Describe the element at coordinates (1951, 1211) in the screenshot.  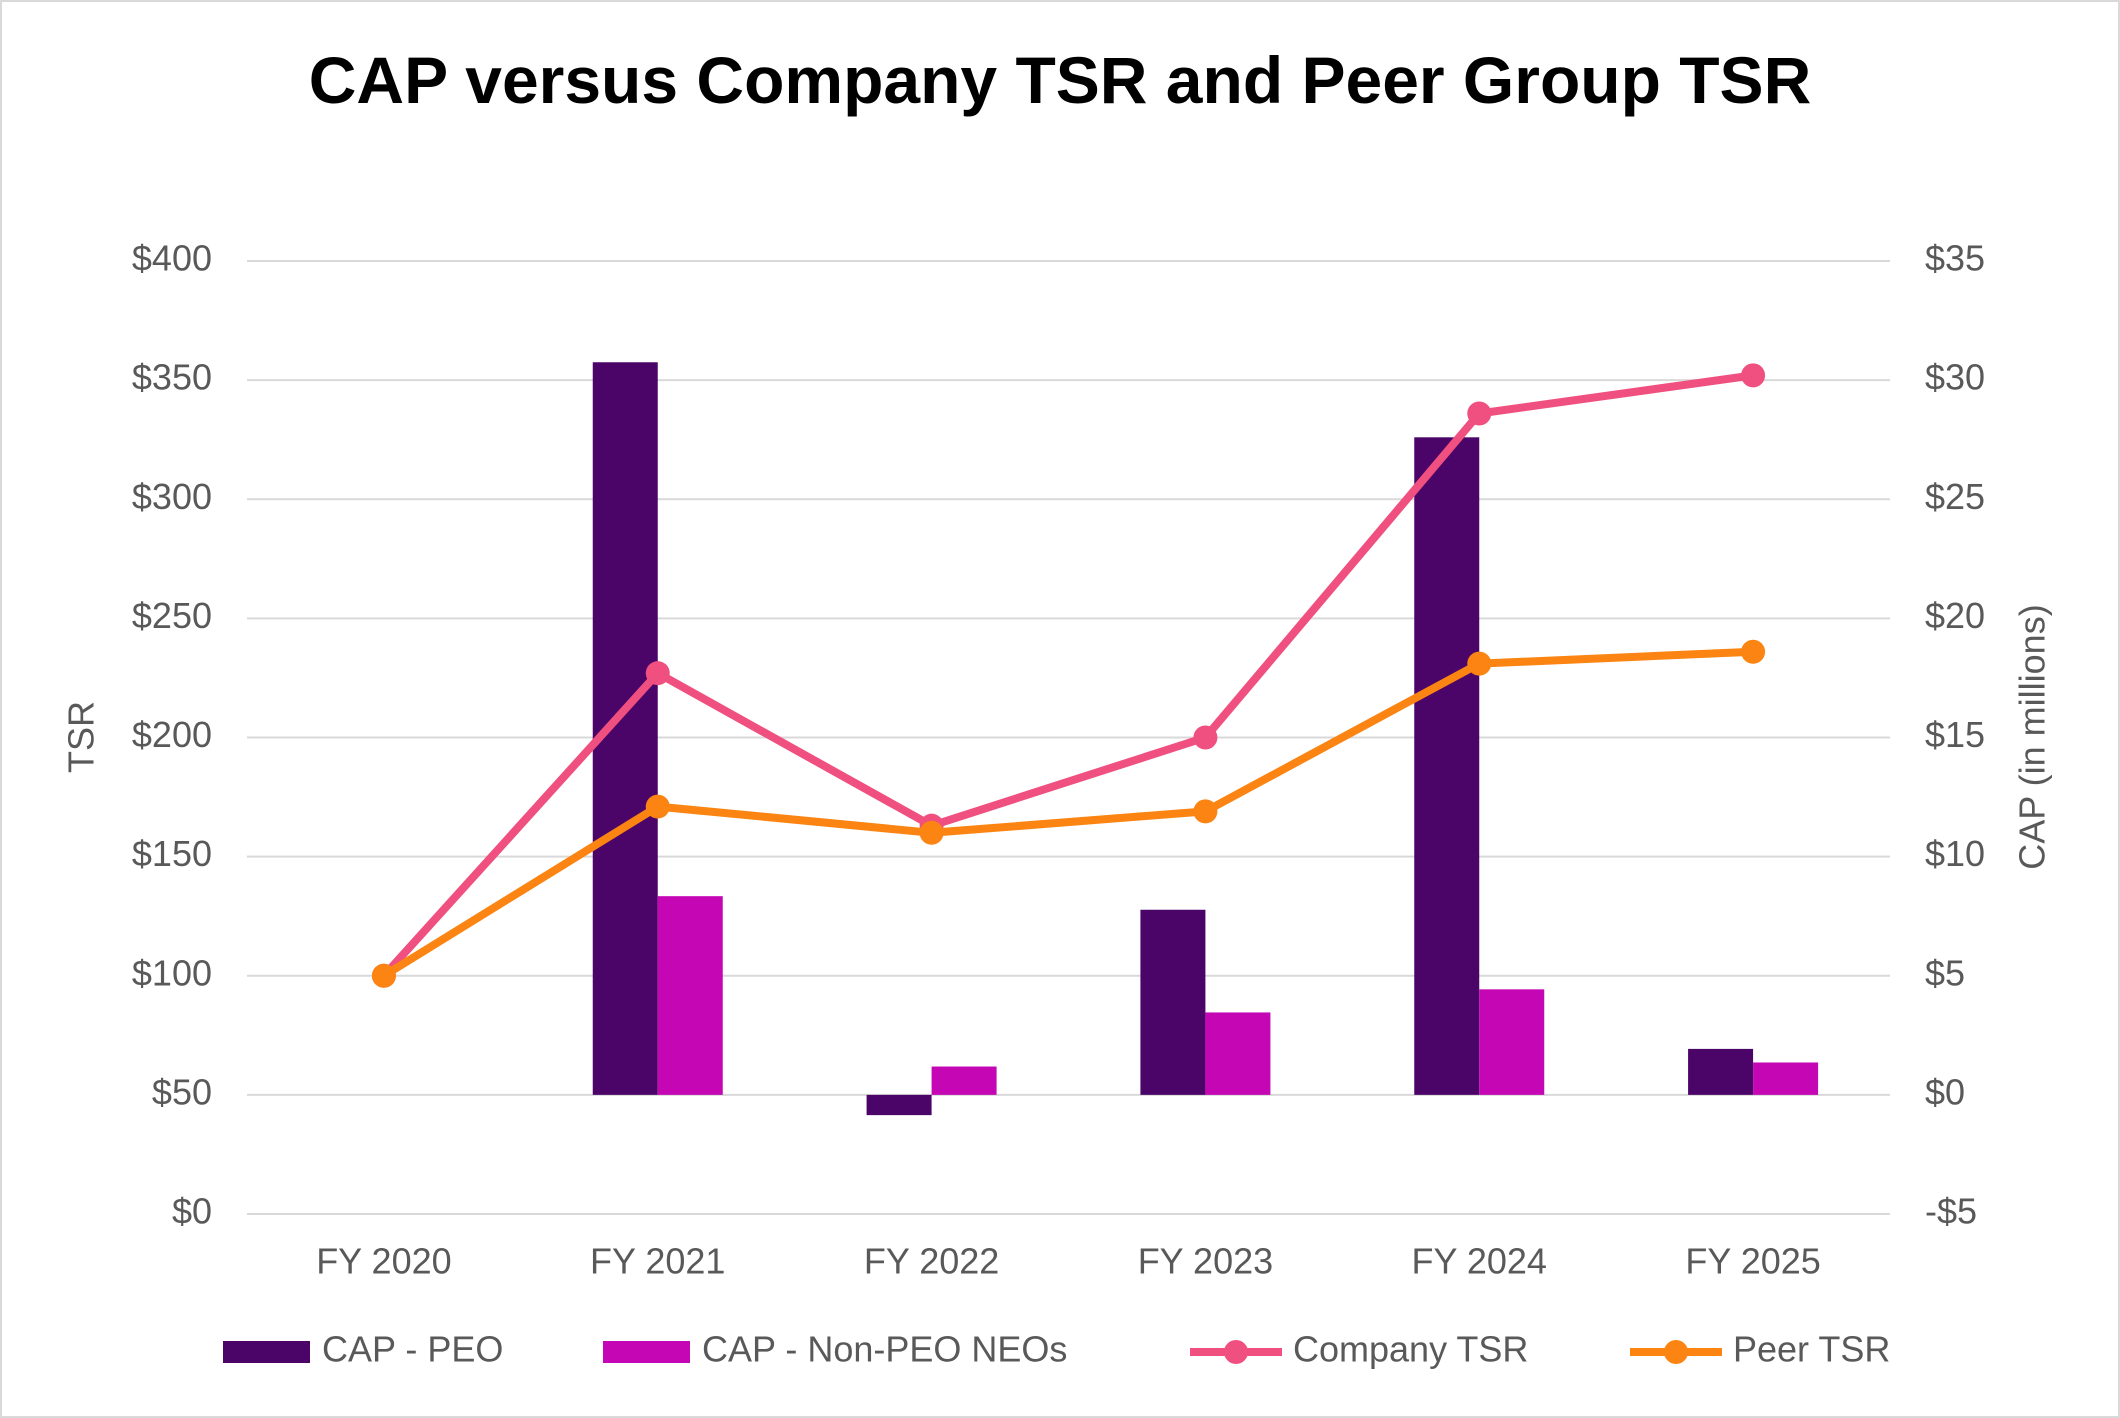
I see `y2-tick-label: -$5` at that location.